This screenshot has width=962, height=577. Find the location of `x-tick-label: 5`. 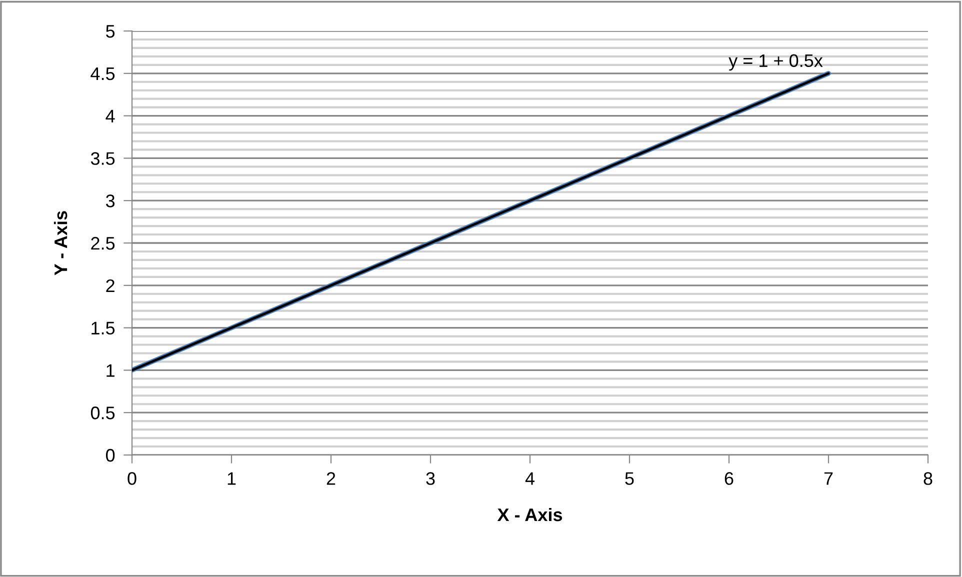

x-tick-label: 5 is located at coordinates (629, 478).